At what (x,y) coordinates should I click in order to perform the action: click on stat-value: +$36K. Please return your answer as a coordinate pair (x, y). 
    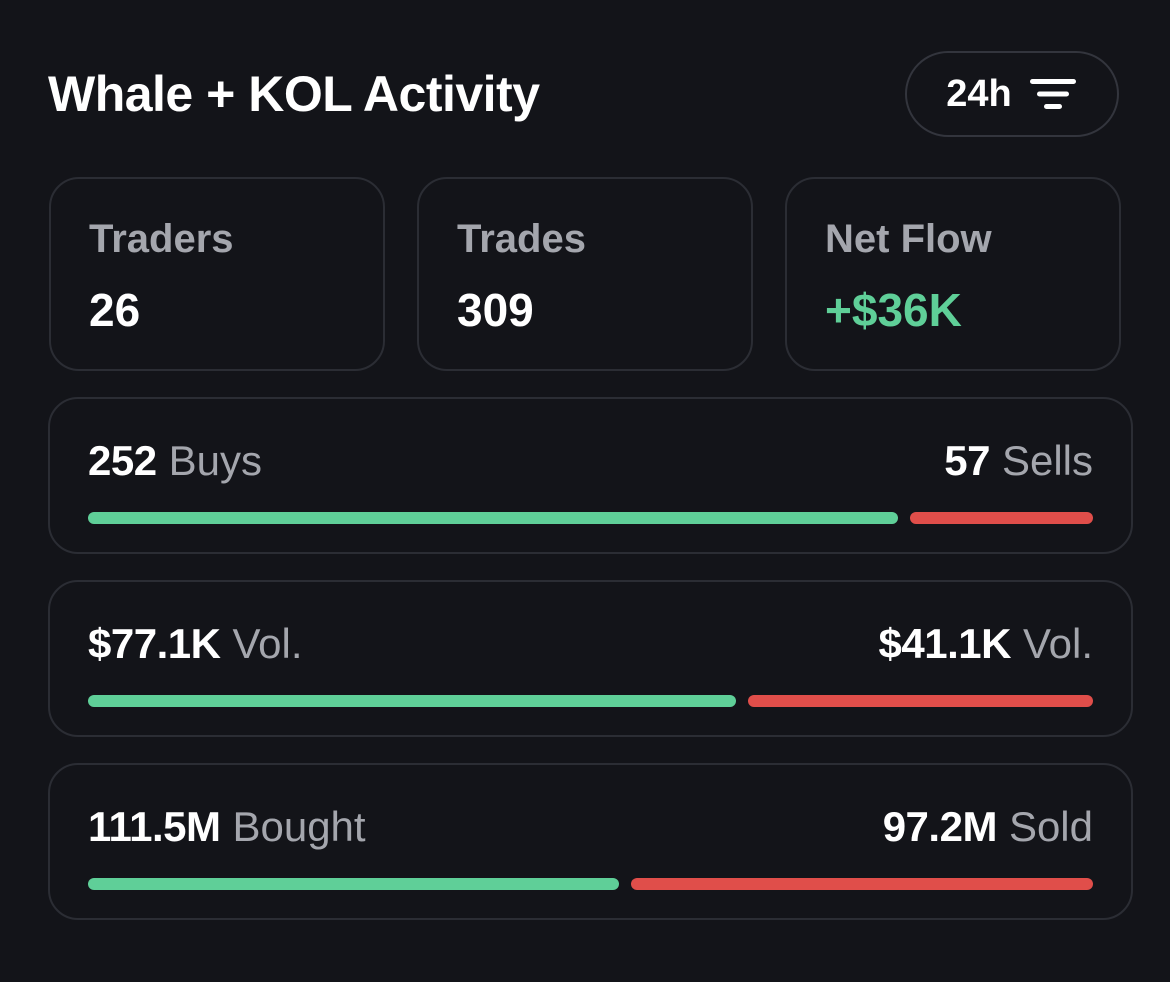
    Looking at the image, I should click on (893, 310).